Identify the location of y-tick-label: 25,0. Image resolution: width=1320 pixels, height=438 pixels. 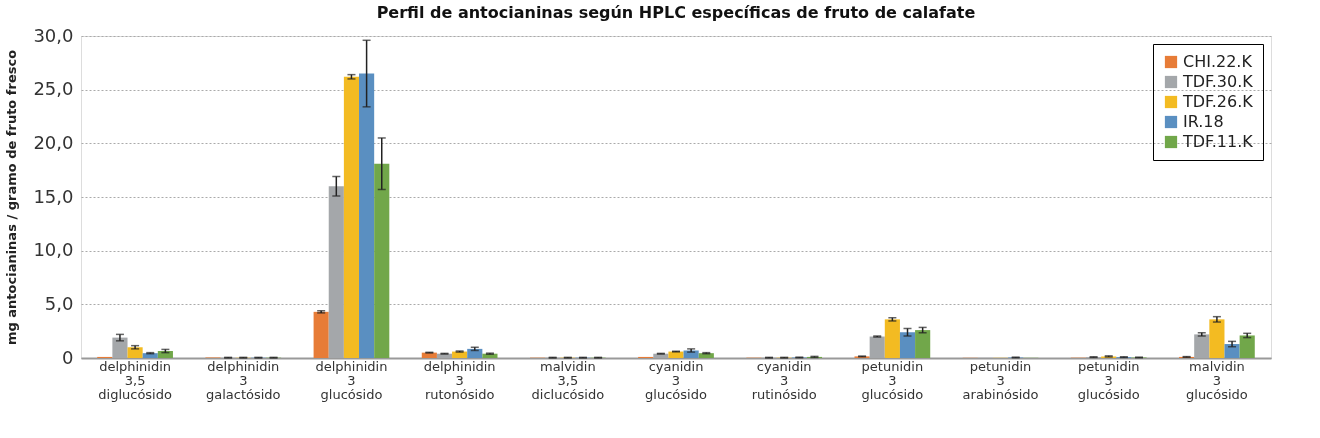
(53, 89).